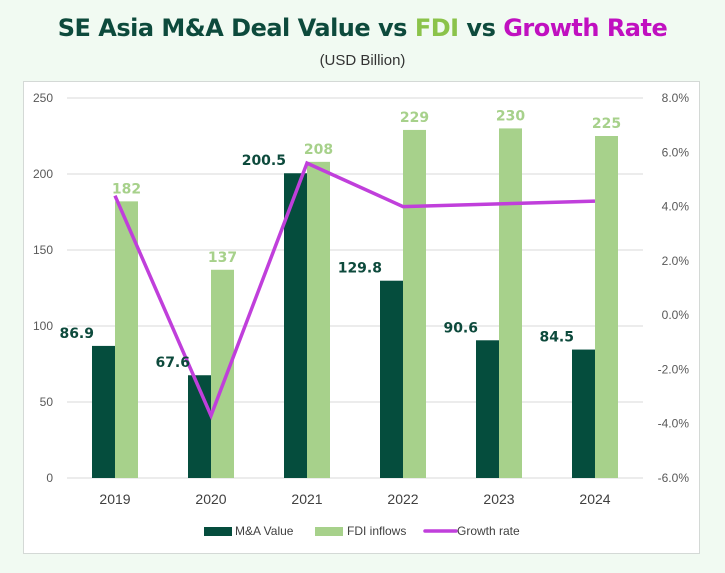 This screenshot has height=573, width=725. Describe the element at coordinates (481, 28) in the screenshot. I see `title-part-vs: vs` at that location.